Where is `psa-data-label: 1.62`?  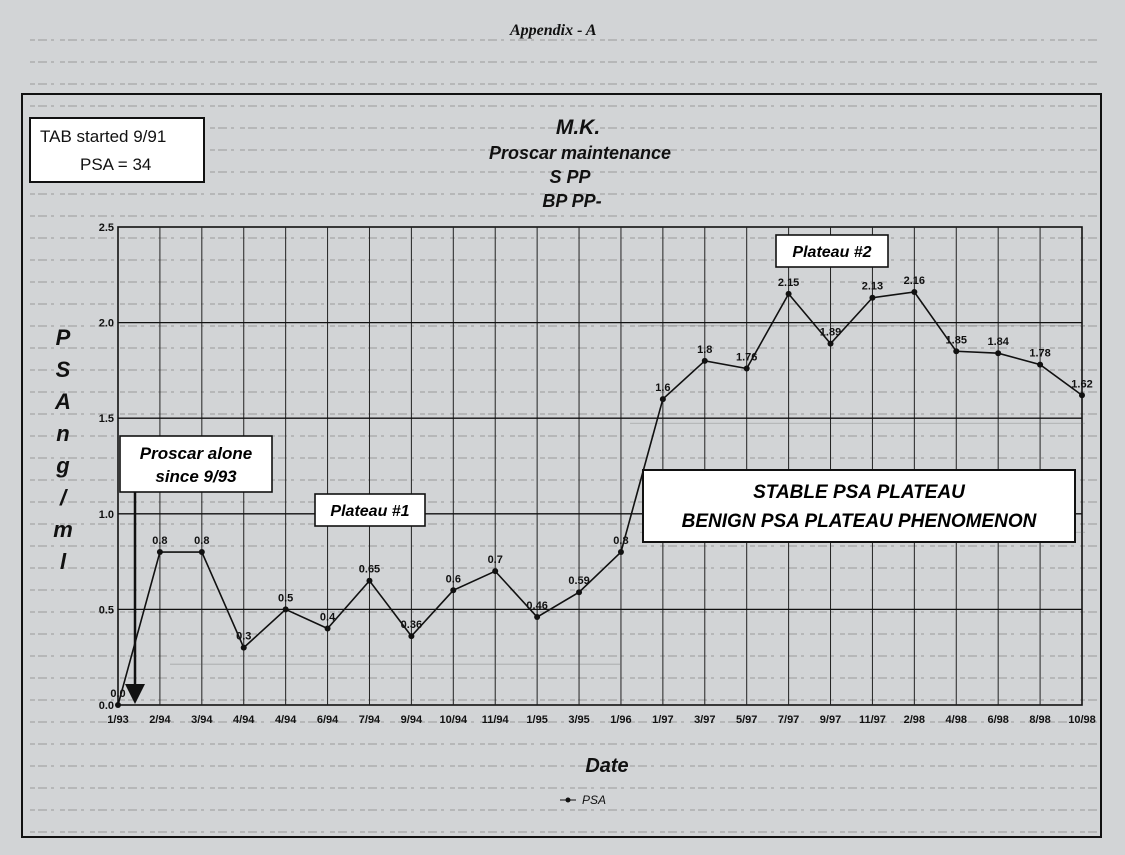 psa-data-label: 1.62 is located at coordinates (1081, 384).